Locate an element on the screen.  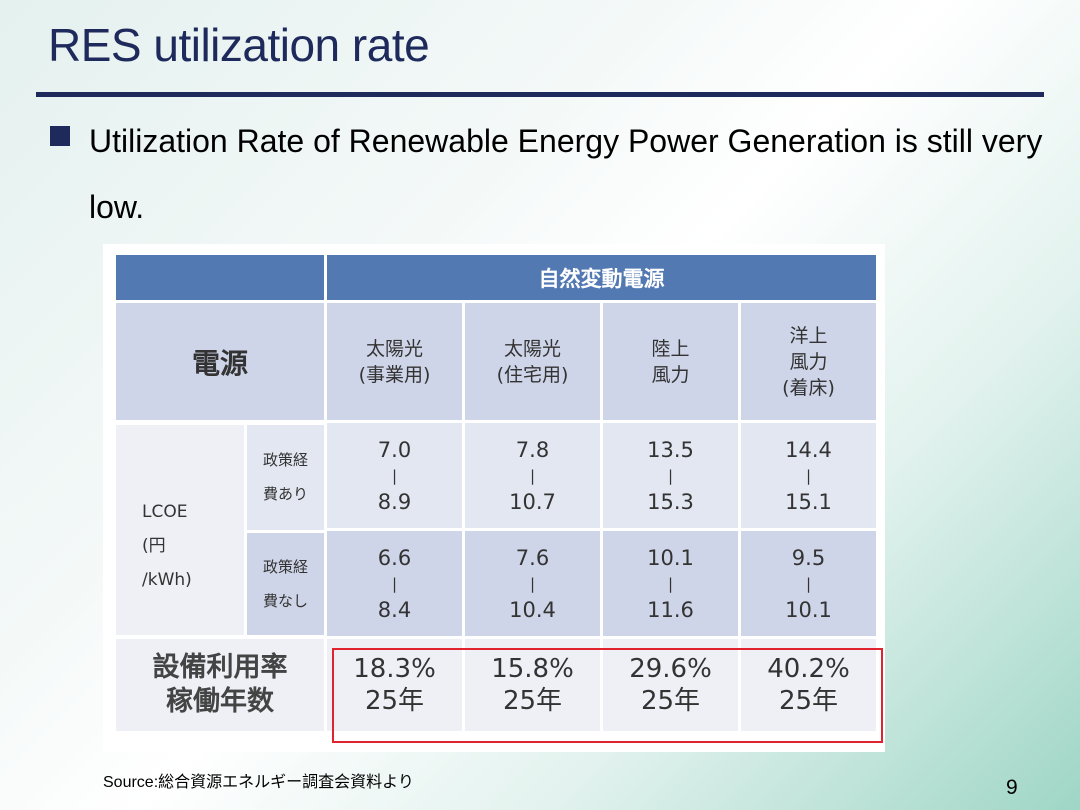
lcoe-value-cell: 13.5 | 15.3 is located at coordinates (670, 475).